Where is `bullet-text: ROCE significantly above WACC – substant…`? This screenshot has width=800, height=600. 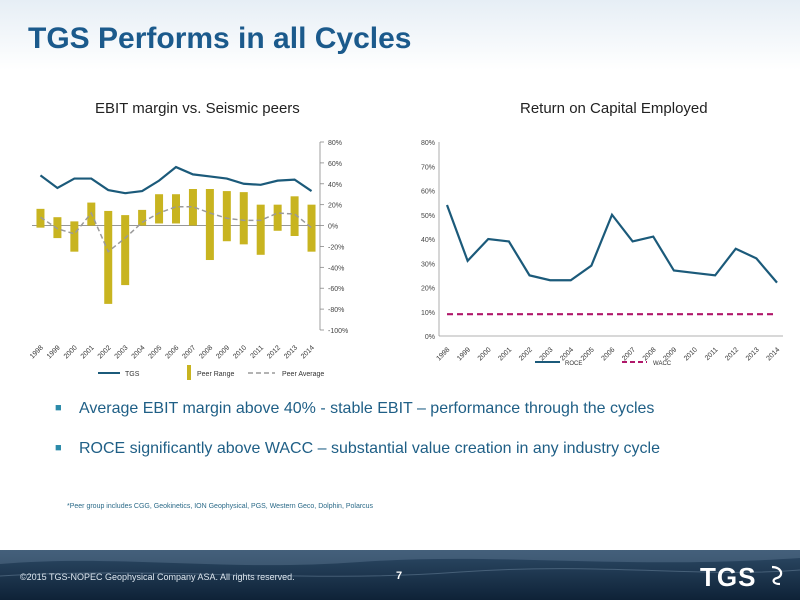
bullet-text: ROCE significantly above WACC – substant… is located at coordinates (369, 448).